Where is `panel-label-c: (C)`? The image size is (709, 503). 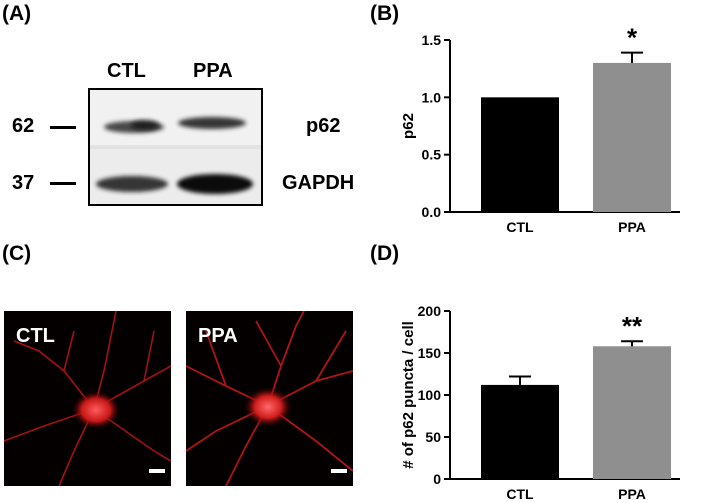
panel-label-c: (C) is located at coordinates (17, 253).